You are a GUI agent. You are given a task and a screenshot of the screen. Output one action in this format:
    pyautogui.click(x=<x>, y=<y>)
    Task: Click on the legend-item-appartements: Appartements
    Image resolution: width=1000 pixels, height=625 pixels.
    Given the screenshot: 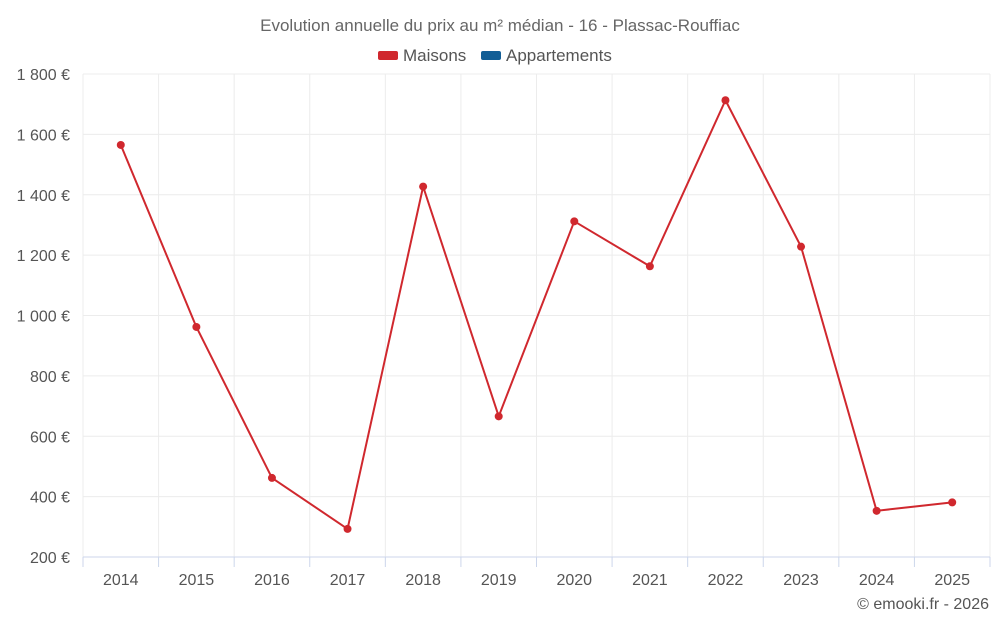 What is the action you would take?
    pyautogui.click(x=546, y=55)
    